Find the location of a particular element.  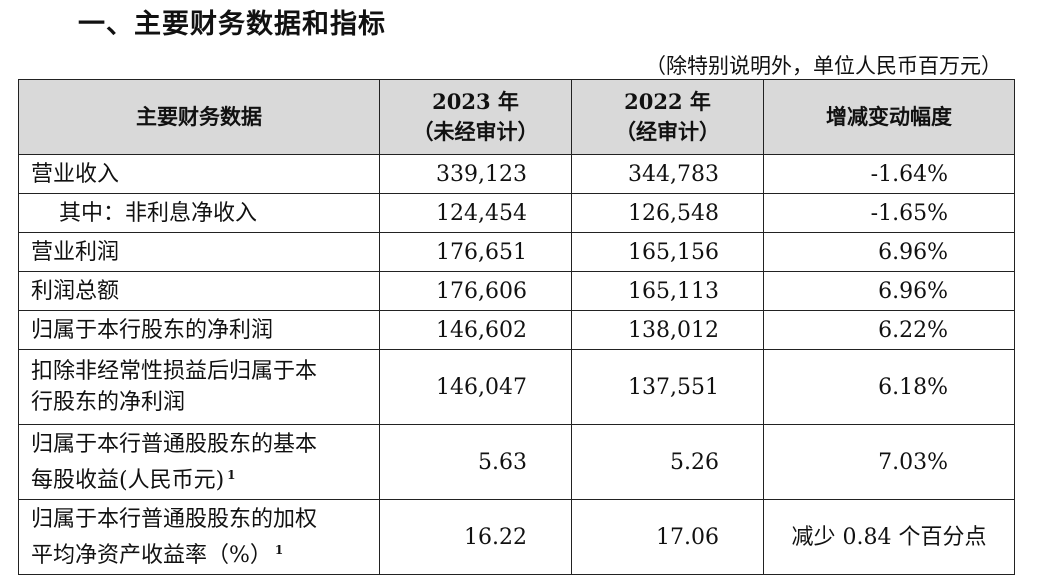

row-label: 归属于本行普通股股东的基本 每股收益(人民币元) 1 is located at coordinates (199, 462).